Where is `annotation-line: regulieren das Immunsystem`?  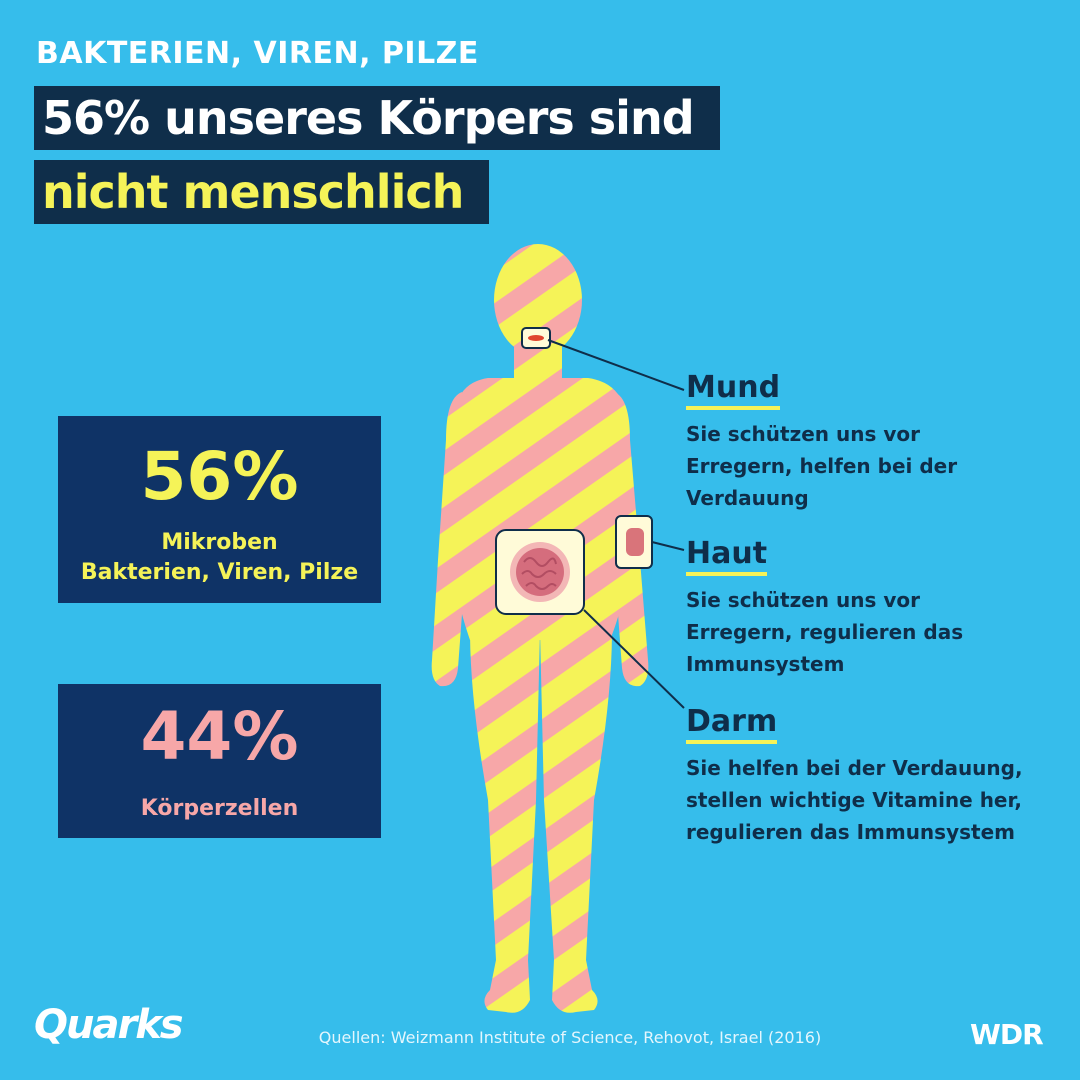 annotation-line: regulieren das Immunsystem is located at coordinates (850, 832).